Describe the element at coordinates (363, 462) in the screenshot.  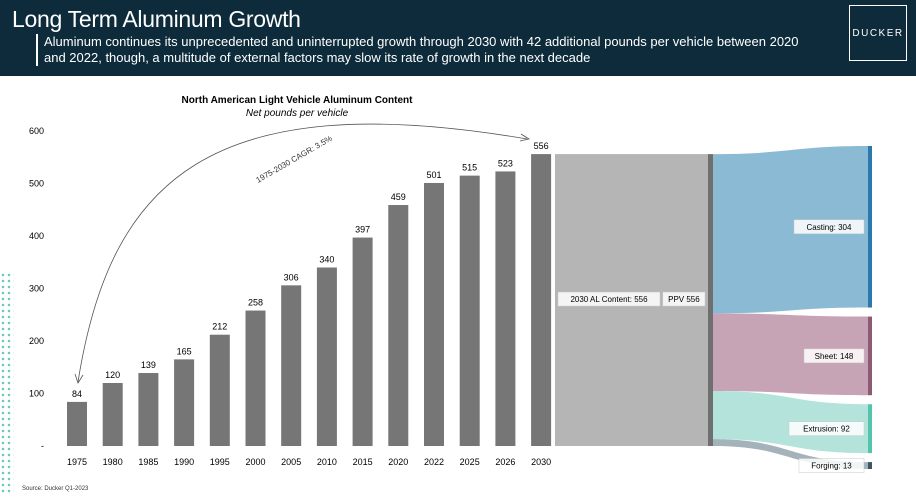
I see `x-tick-label: 2015` at that location.